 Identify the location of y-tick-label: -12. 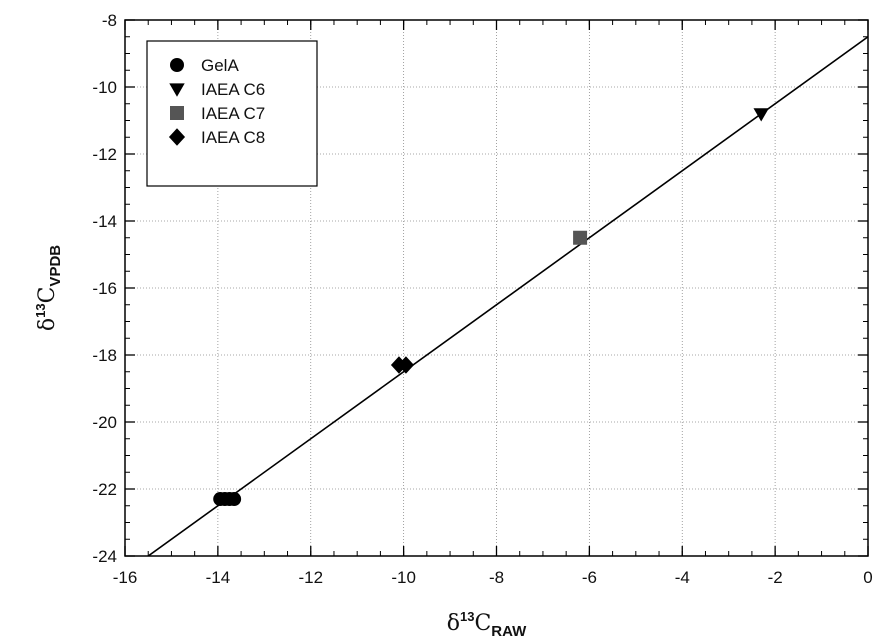
(104, 154).